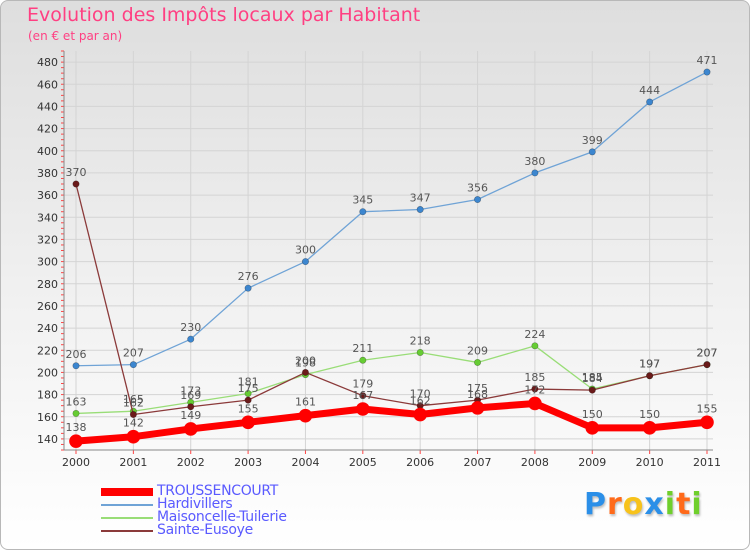 Image resolution: width=750 pixels, height=550 pixels. I want to click on data-label-troussencourt-2009: 150, so click(592, 414).